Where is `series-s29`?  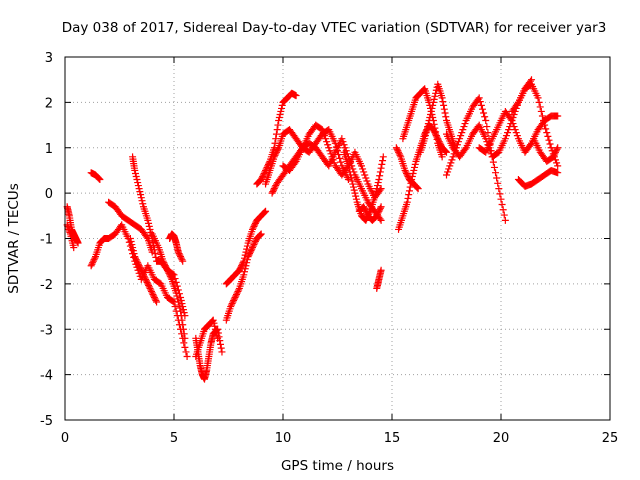 series-s29 is located at coordinates (546, 150).